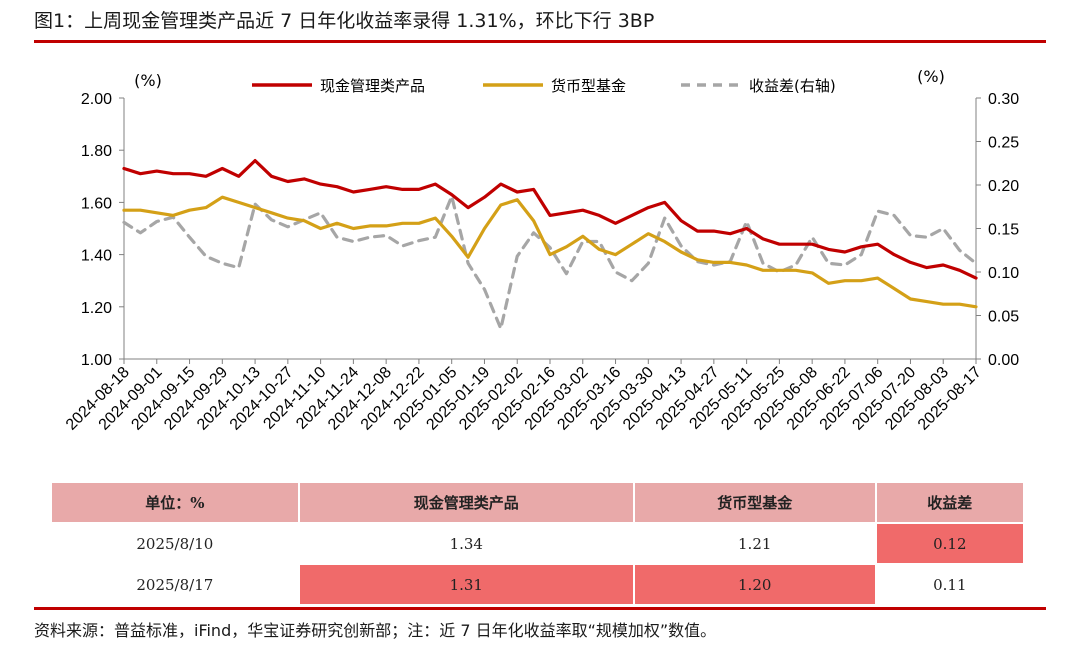 This screenshot has height=655, width=1080. Describe the element at coordinates (96, 360) in the screenshot. I see `left-tick-label: 1.00` at that location.